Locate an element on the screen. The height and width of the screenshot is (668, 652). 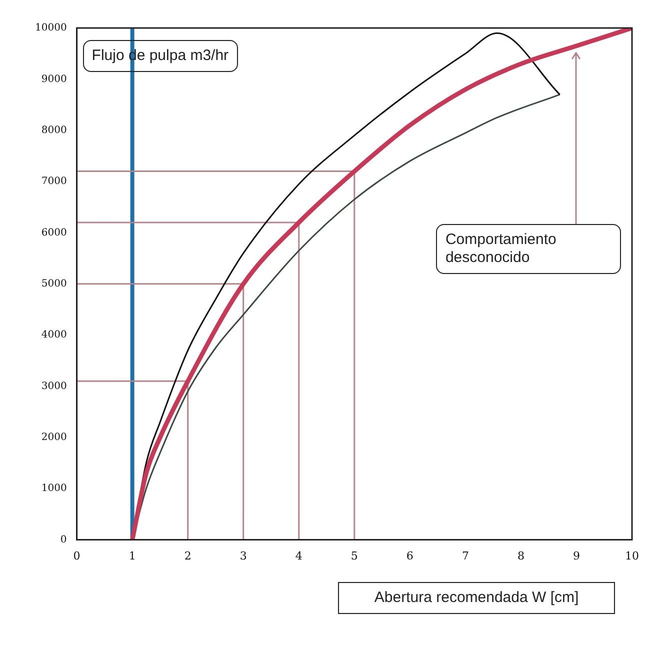
x-tick-label: 10 is located at coordinates (632, 555).